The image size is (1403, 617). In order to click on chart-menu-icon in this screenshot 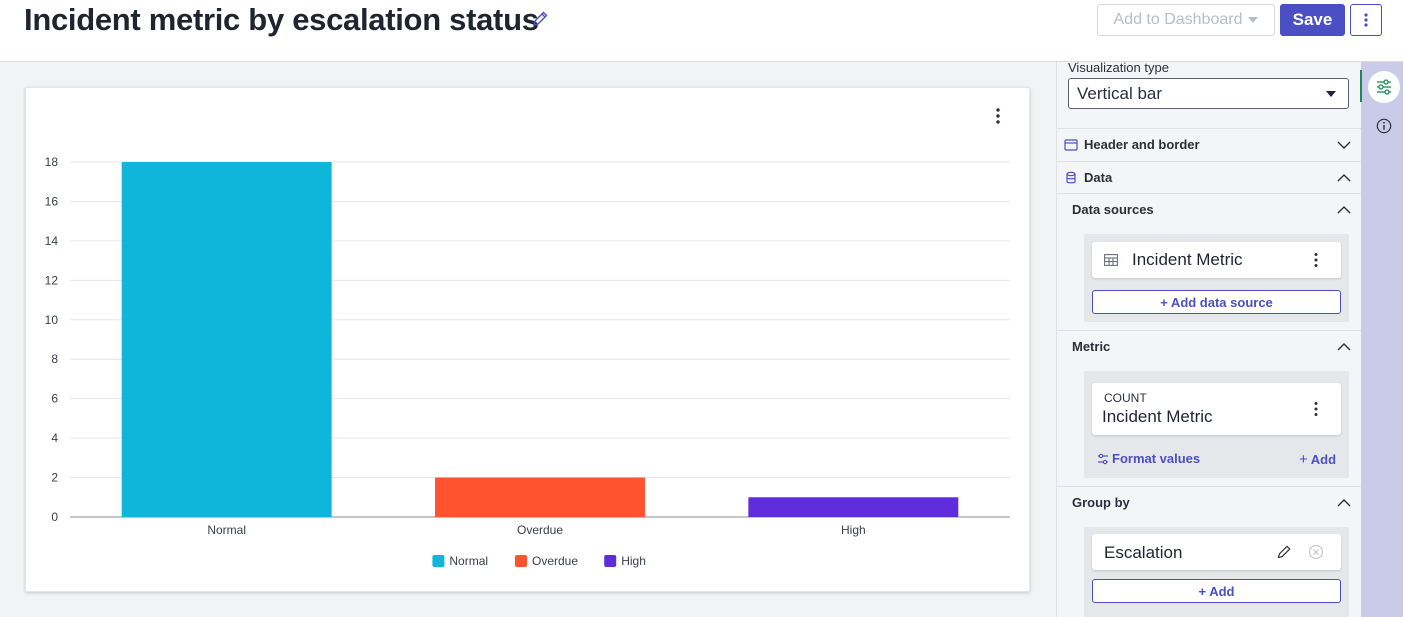, I will do `click(998, 116)`.